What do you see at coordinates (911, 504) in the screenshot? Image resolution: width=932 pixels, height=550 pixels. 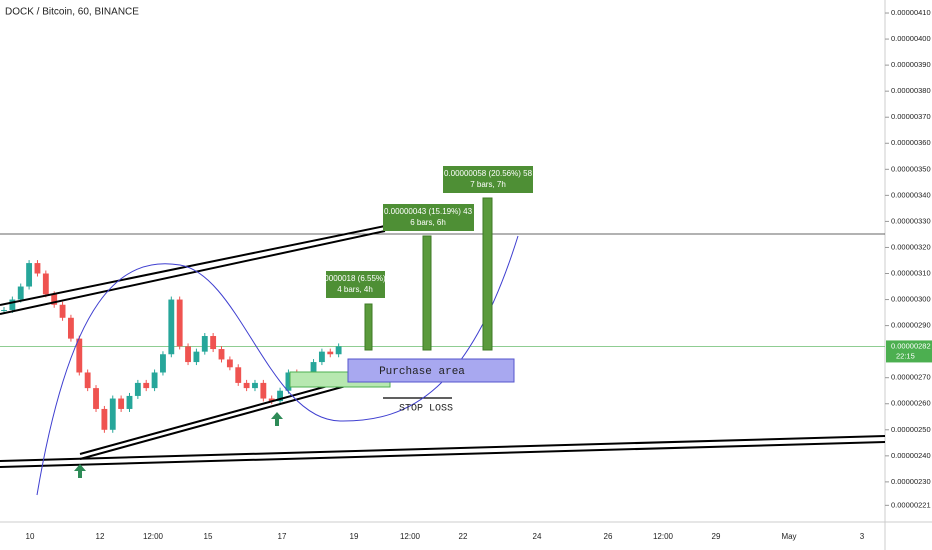 I see `y-tick-label: 0.00000221` at bounding box center [911, 504].